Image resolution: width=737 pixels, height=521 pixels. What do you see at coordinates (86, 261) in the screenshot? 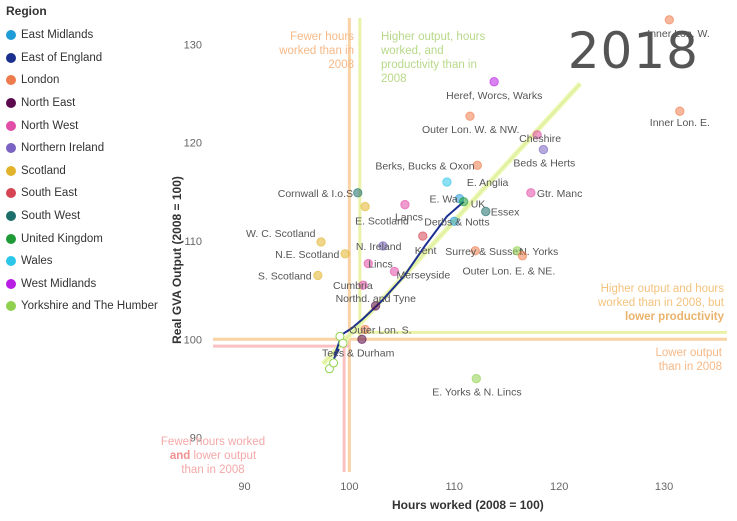
I see `legend-item: Wales` at bounding box center [86, 261].